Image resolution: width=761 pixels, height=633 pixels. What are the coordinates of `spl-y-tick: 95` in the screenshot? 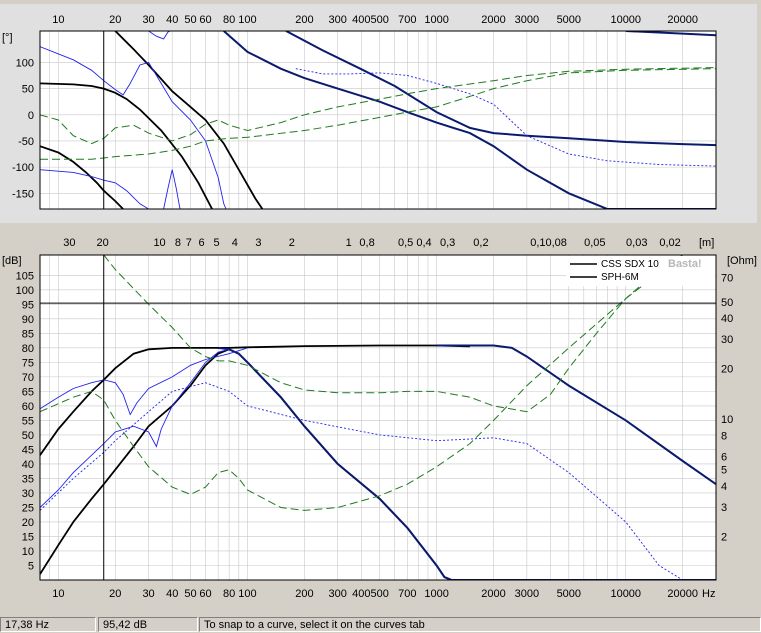 It's located at (28, 305).